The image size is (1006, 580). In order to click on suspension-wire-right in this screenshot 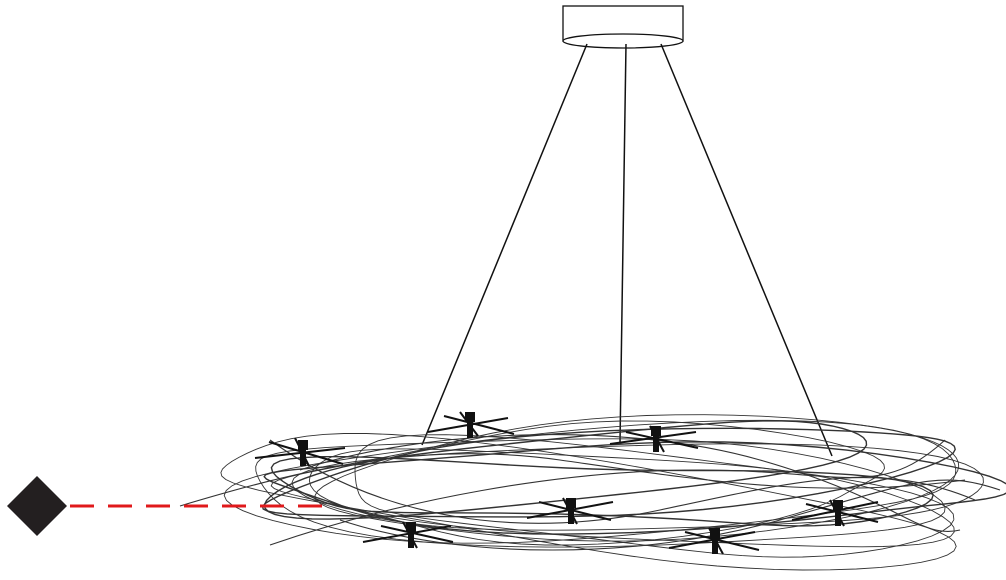, I will do `click(746, 250)`.